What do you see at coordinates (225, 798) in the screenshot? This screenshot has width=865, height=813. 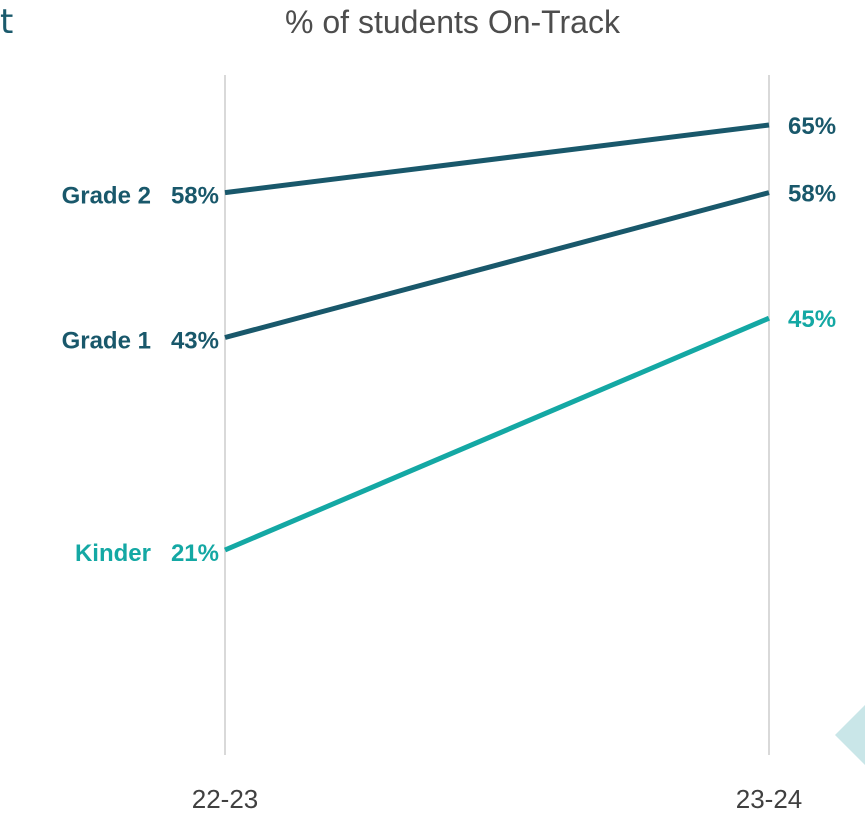 I see `x-tick-label: 22-23` at bounding box center [225, 798].